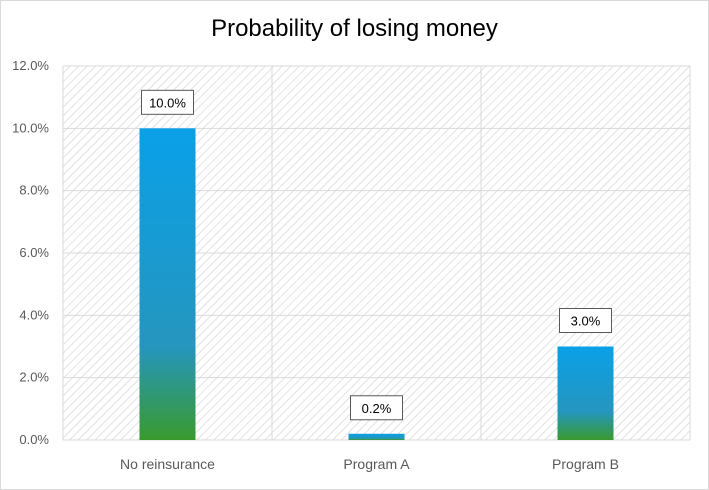 The width and height of the screenshot is (709, 490). What do you see at coordinates (34, 439) in the screenshot?
I see `y-tick-label: 0.0%` at bounding box center [34, 439].